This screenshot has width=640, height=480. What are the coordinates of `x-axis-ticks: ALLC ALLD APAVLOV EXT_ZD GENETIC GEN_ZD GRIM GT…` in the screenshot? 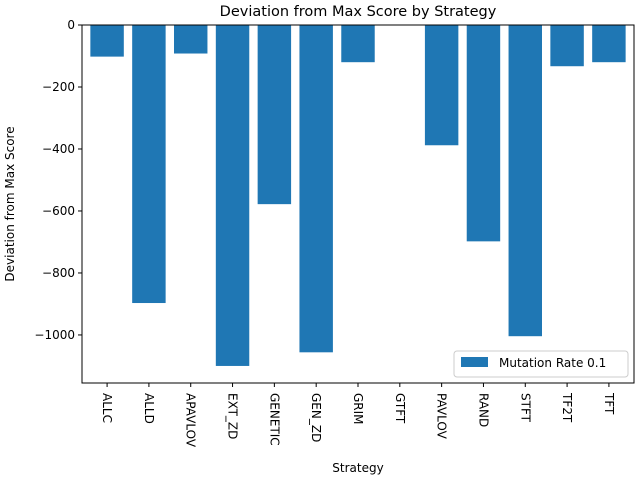 It's located at (358, 415).